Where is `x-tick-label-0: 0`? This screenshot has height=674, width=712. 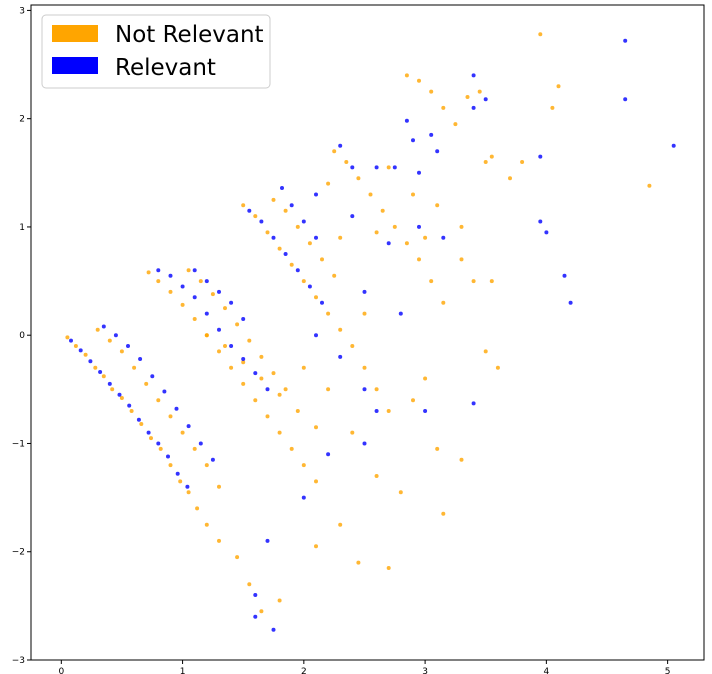 x-tick-label-0: 0 is located at coordinates (61, 670).